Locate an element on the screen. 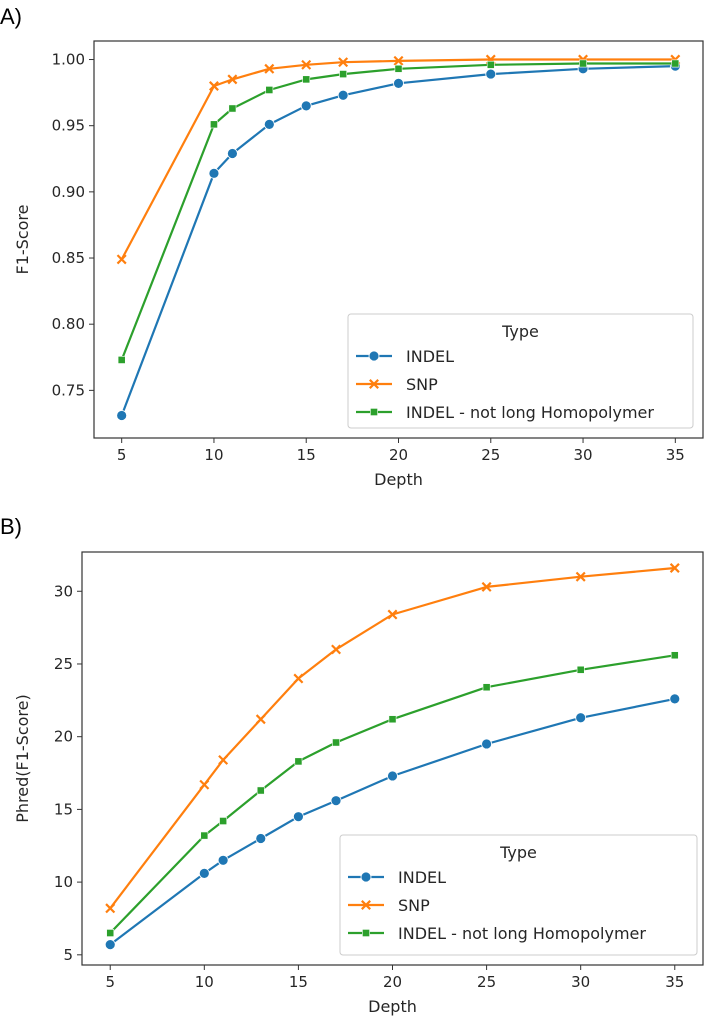  y-axis-label: F1-Score is located at coordinates (22, 240).